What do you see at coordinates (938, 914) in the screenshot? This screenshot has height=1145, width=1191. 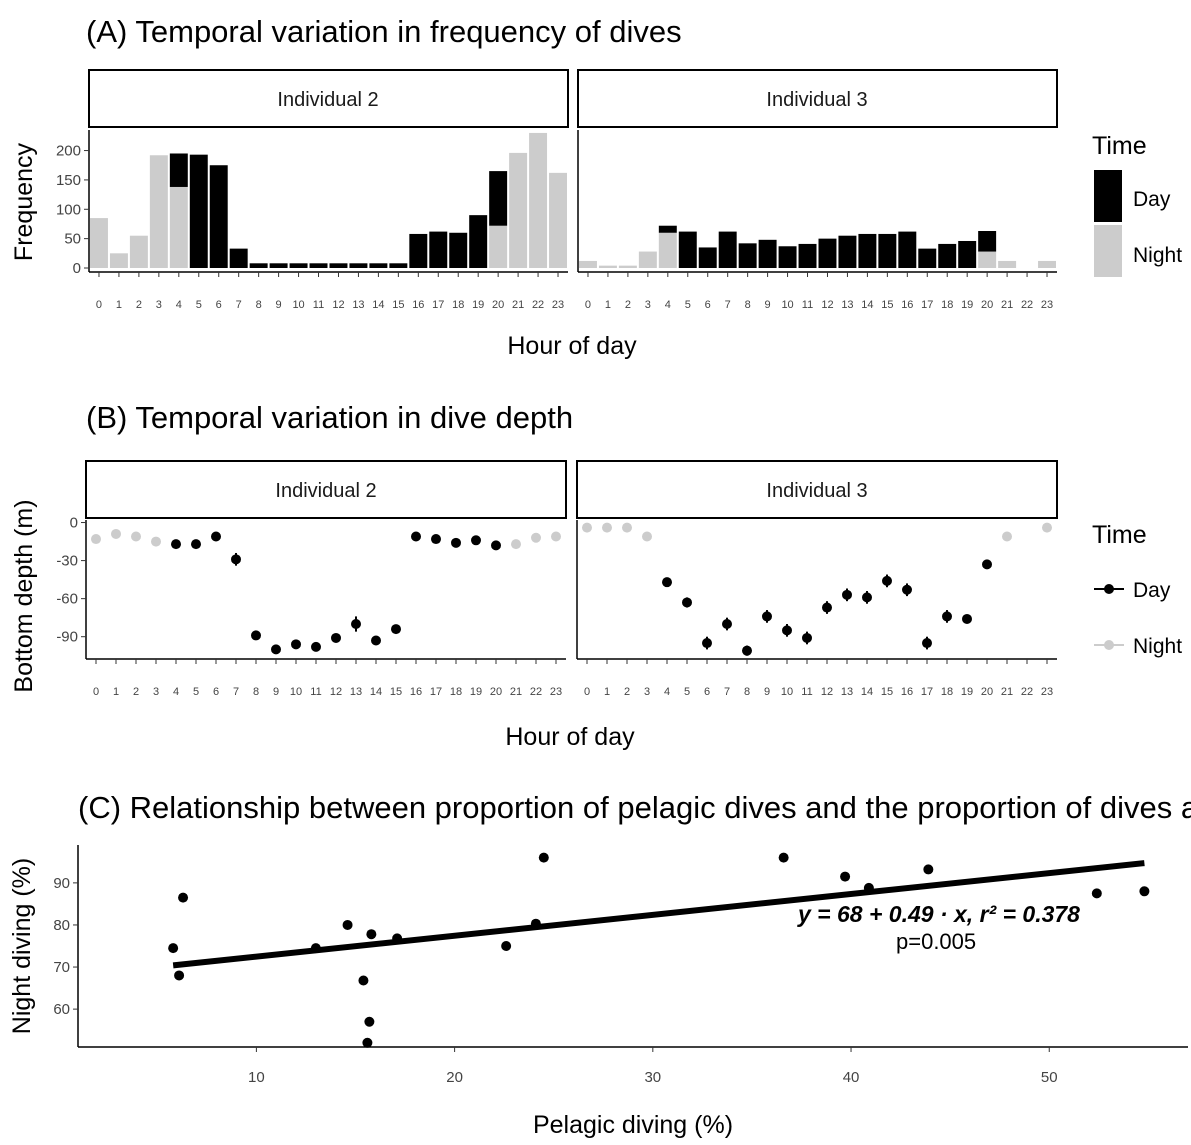 I see `panel-c-equation: y = 68 + 0.49 · x, r² = 0.378` at bounding box center [938, 914].